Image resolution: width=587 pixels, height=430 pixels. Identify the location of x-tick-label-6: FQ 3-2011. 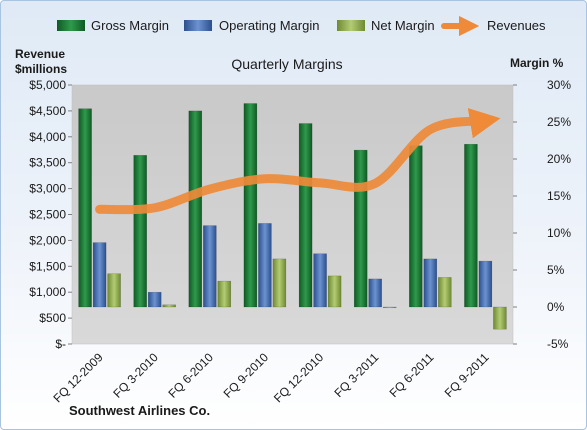
(356, 375).